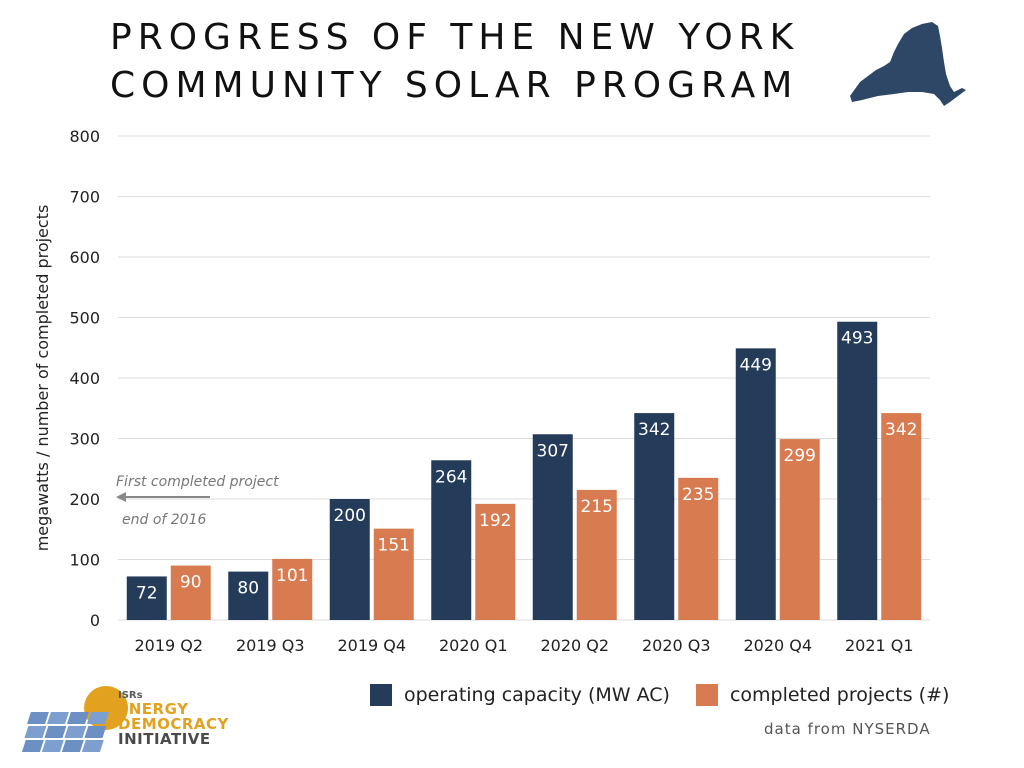  Describe the element at coordinates (84, 439) in the screenshot. I see `y-tick-label: 300` at that location.